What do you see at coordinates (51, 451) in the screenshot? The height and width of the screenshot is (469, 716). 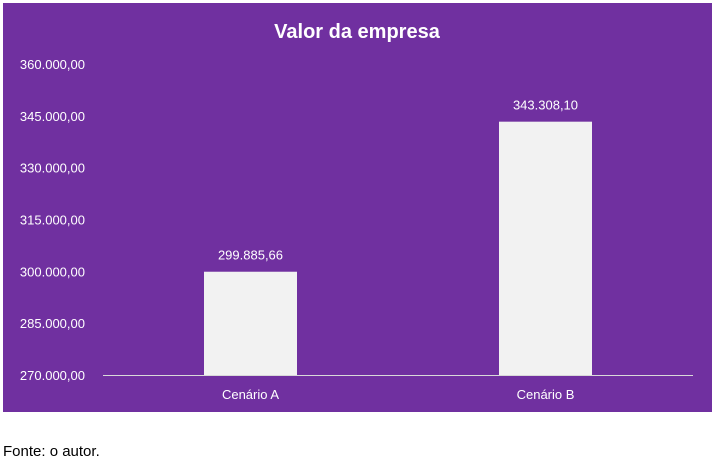 I see `figure-caption: Fonte: o autor.` at bounding box center [51, 451].